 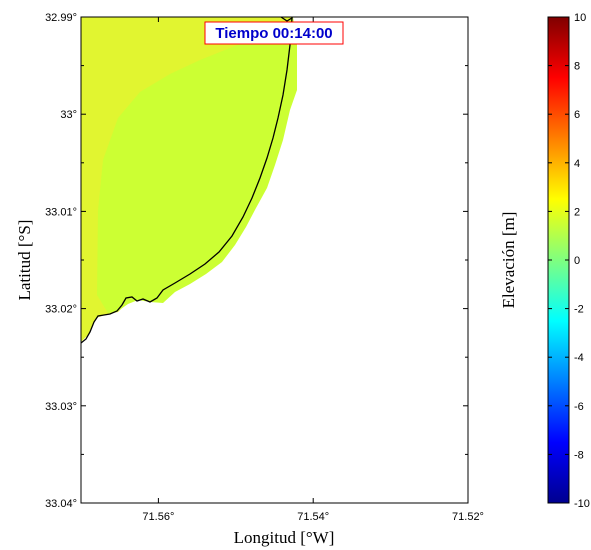 I want to click on y-tick-label: 33.02°, so click(x=61, y=310).